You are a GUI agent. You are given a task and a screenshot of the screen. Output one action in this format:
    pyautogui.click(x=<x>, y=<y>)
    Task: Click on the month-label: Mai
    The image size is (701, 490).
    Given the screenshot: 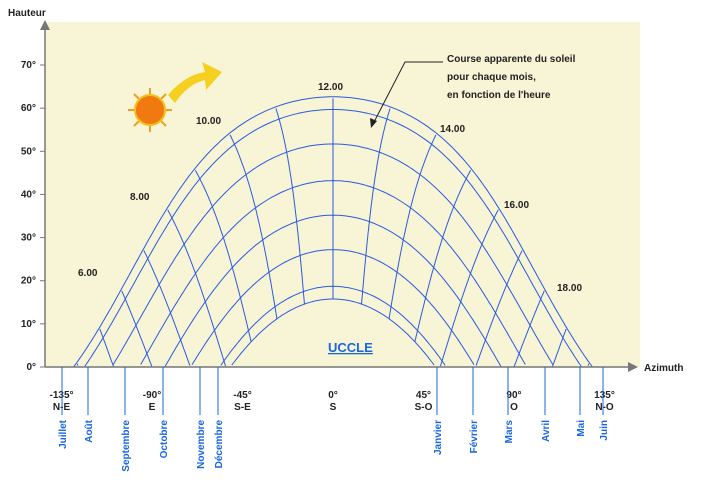 What is the action you would take?
    pyautogui.click(x=581, y=428)
    